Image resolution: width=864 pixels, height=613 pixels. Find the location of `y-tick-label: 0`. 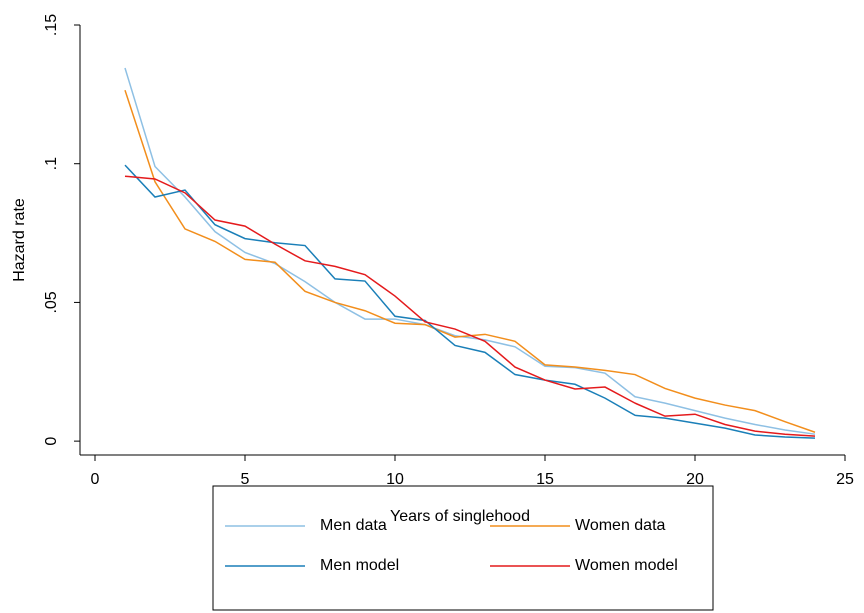

y-tick-label: 0 is located at coordinates (51, 441).